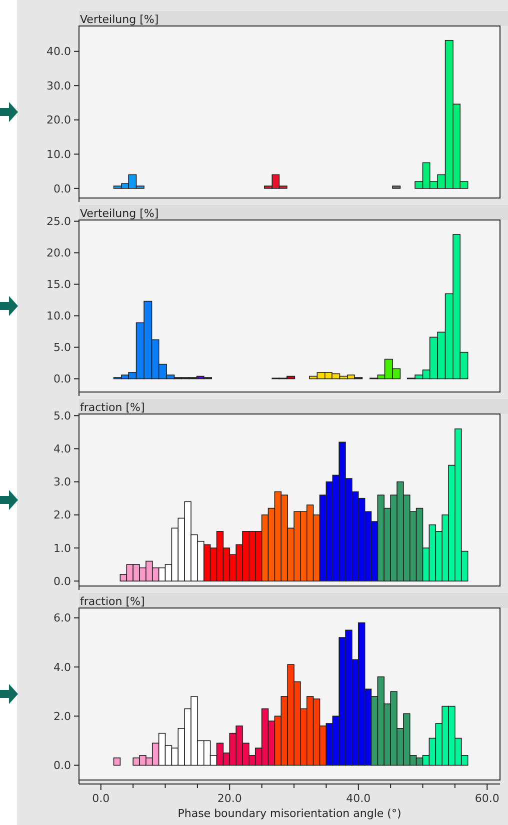 The image size is (508, 825). I want to click on x-tick-label: 20.0, so click(229, 798).